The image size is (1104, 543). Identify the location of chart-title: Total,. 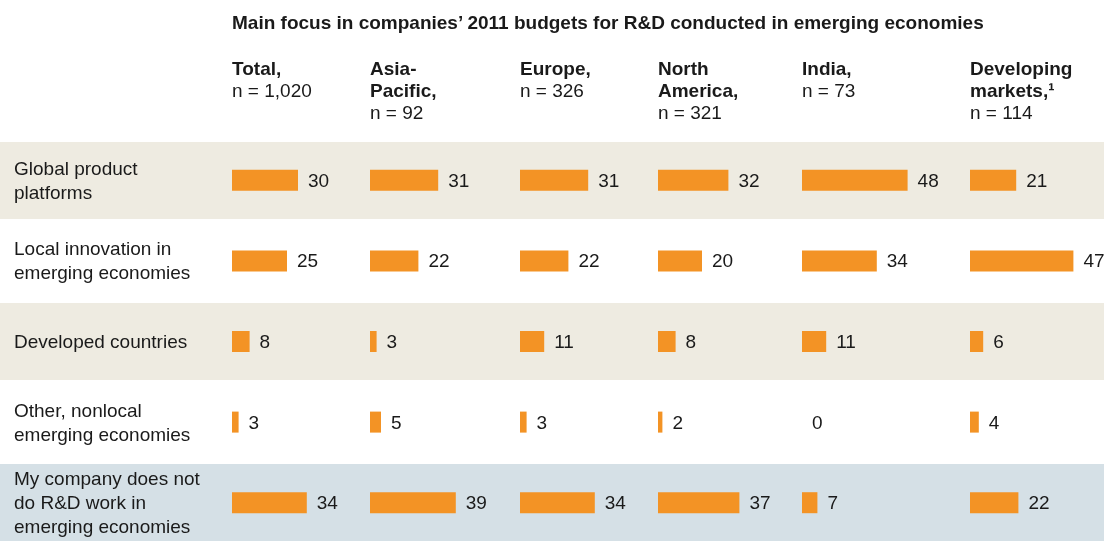
(257, 69).